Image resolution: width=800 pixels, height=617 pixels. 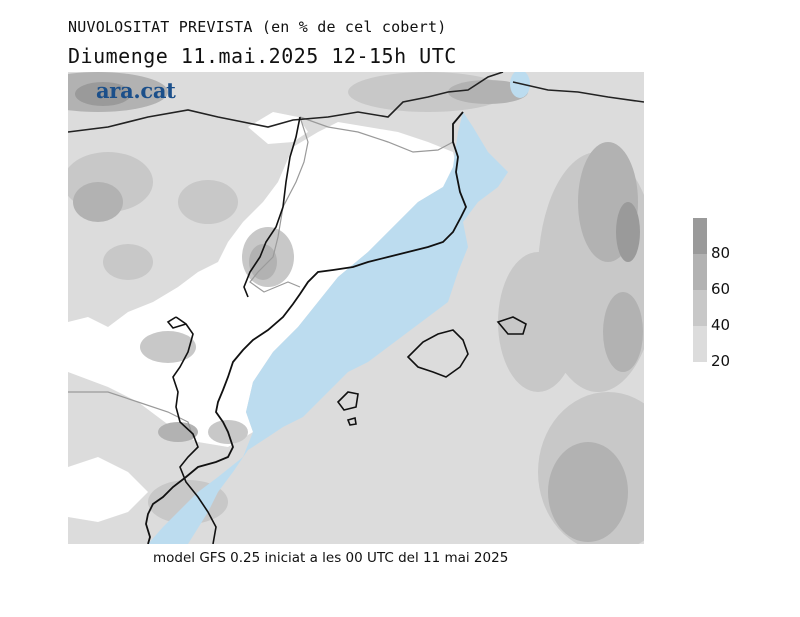 I want to click on mallorca-island, so click(x=437, y=353).